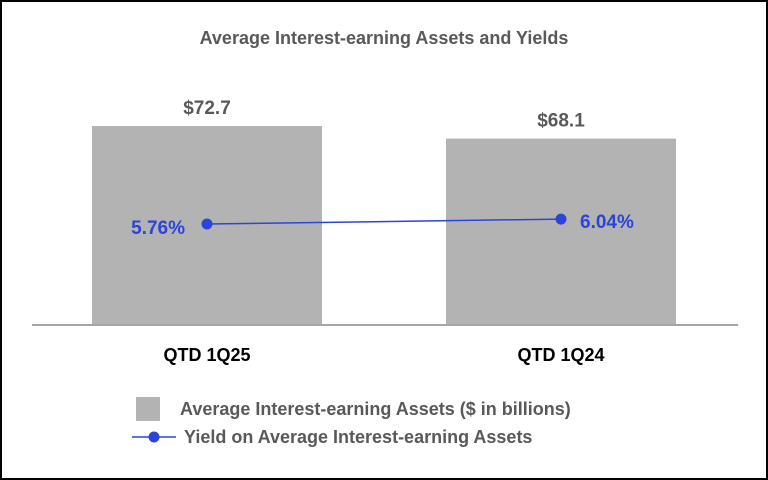  What do you see at coordinates (158, 228) in the screenshot?
I see `yield-label-0: 5.76%` at bounding box center [158, 228].